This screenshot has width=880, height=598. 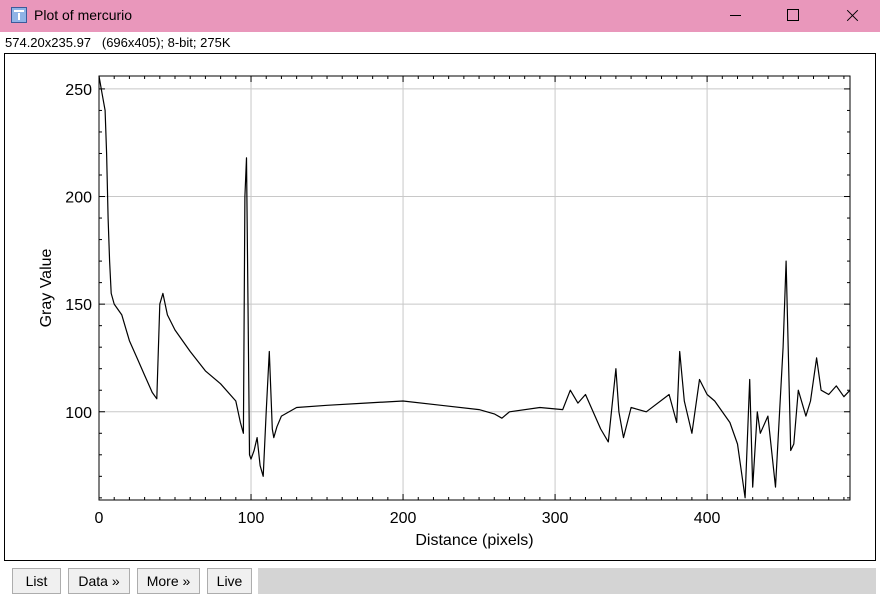 I want to click on button-bar: List Data » More » Live, so click(x=440, y=581).